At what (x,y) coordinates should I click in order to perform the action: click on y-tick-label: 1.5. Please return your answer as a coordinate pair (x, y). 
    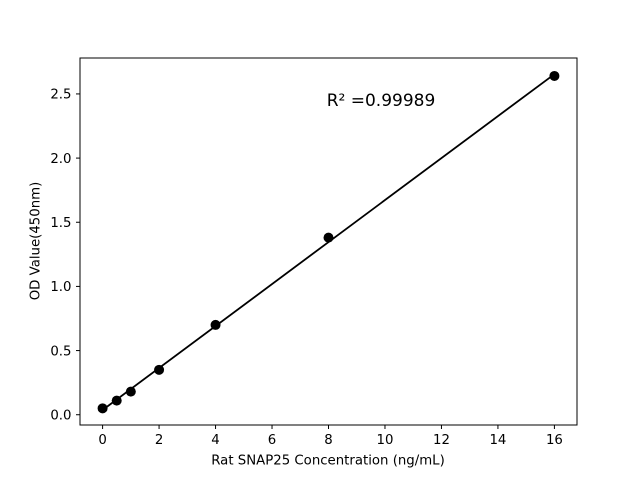
    Looking at the image, I should click on (60, 223).